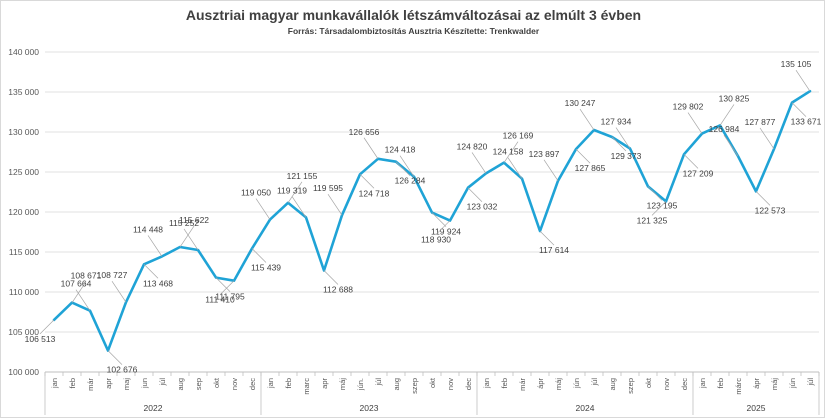  I want to click on x-tick-label: maj, so click(126, 384).